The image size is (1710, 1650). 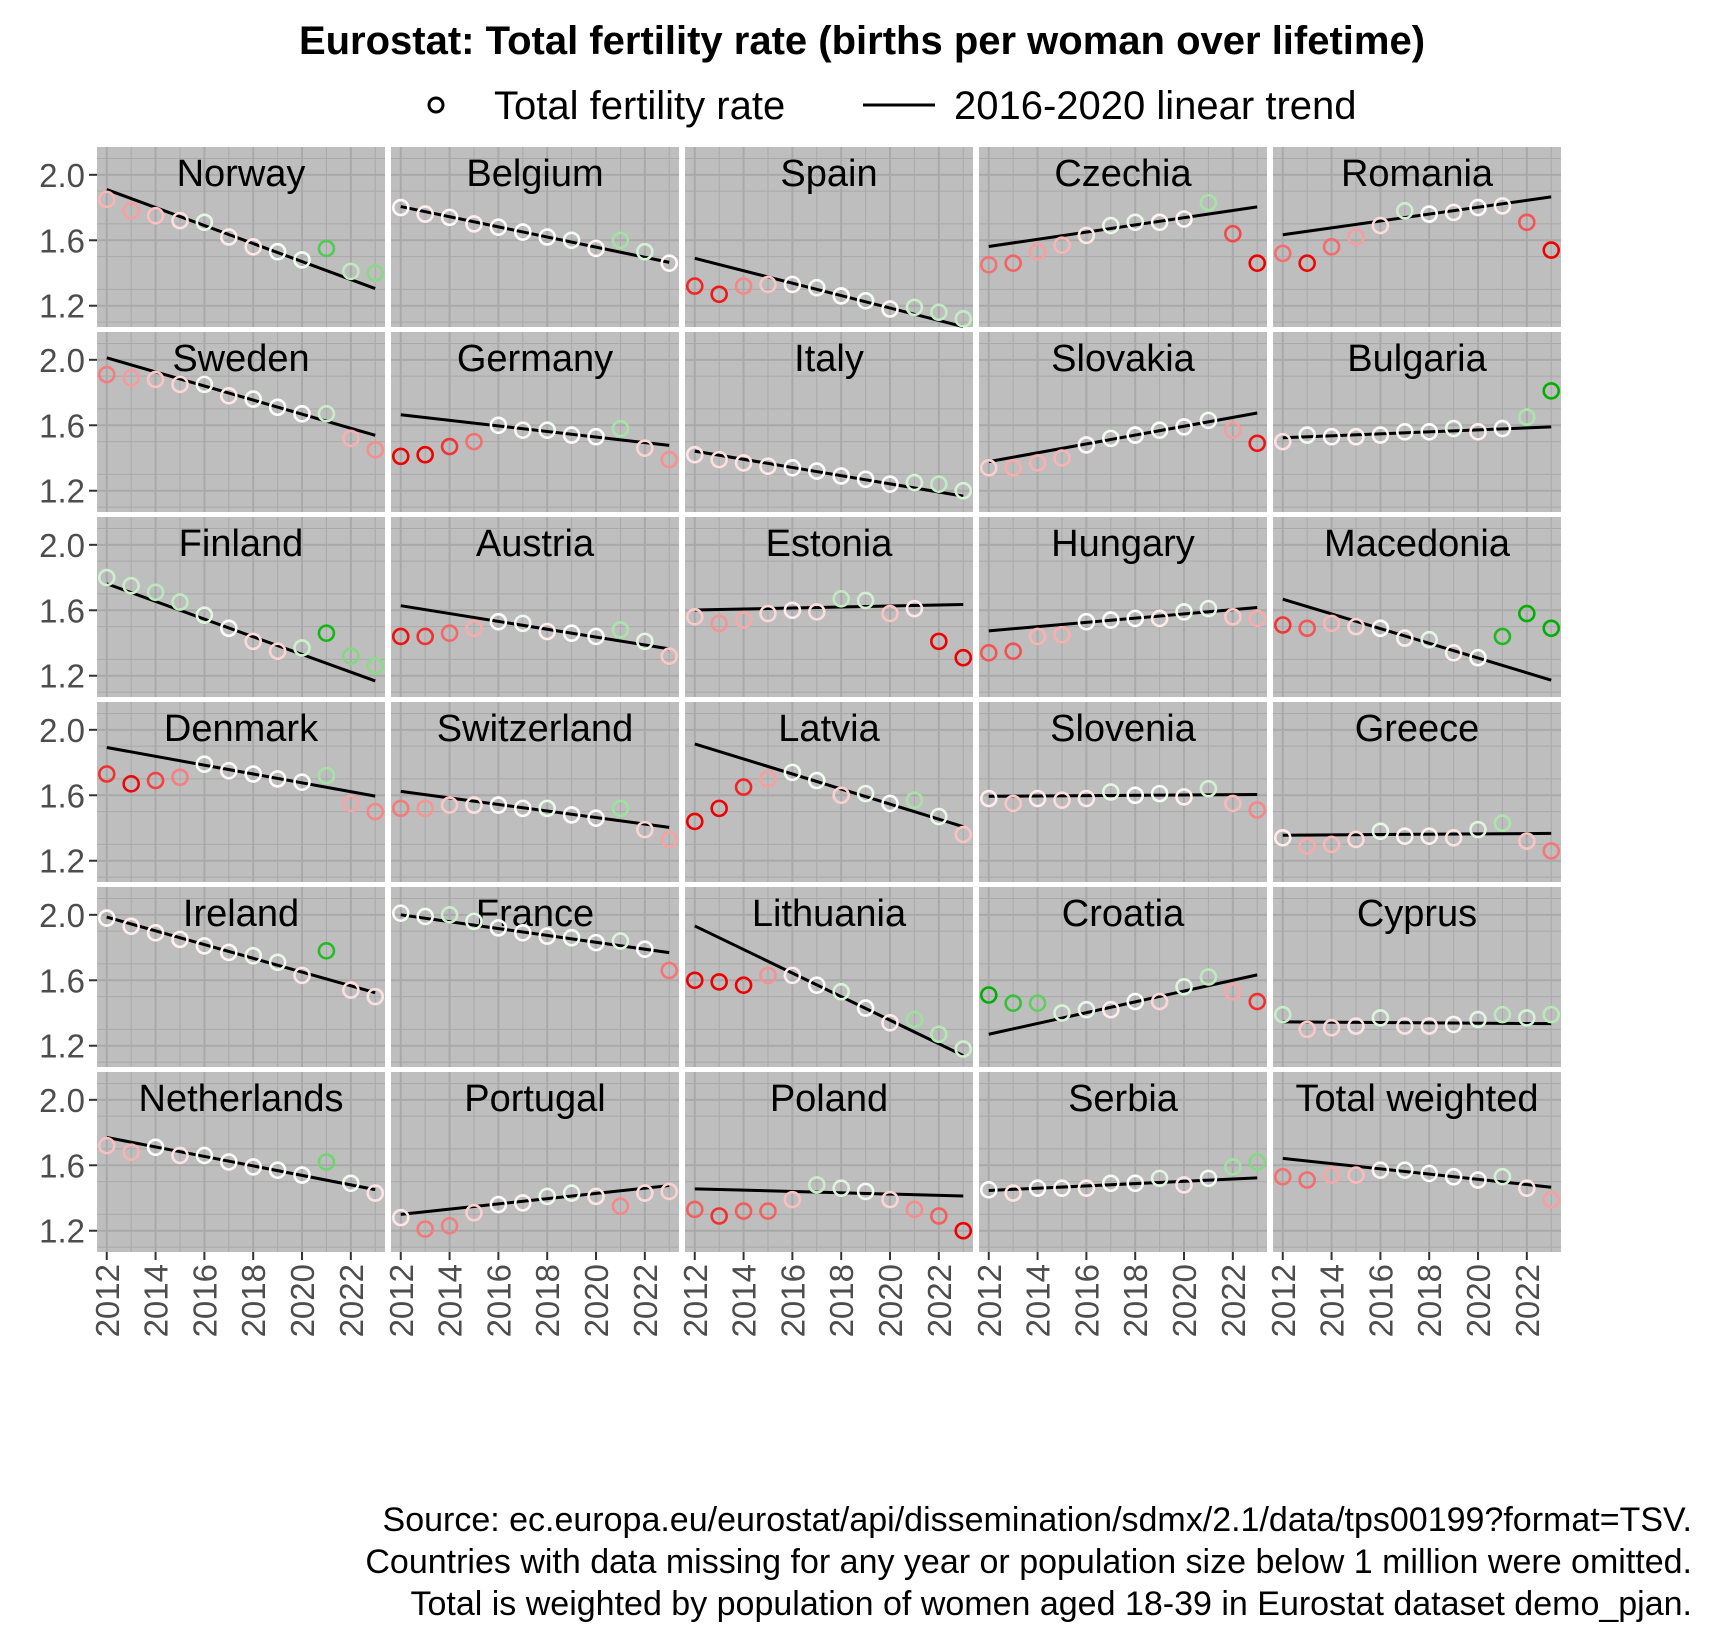 I want to click on panel-label: Germany, so click(x=535, y=359).